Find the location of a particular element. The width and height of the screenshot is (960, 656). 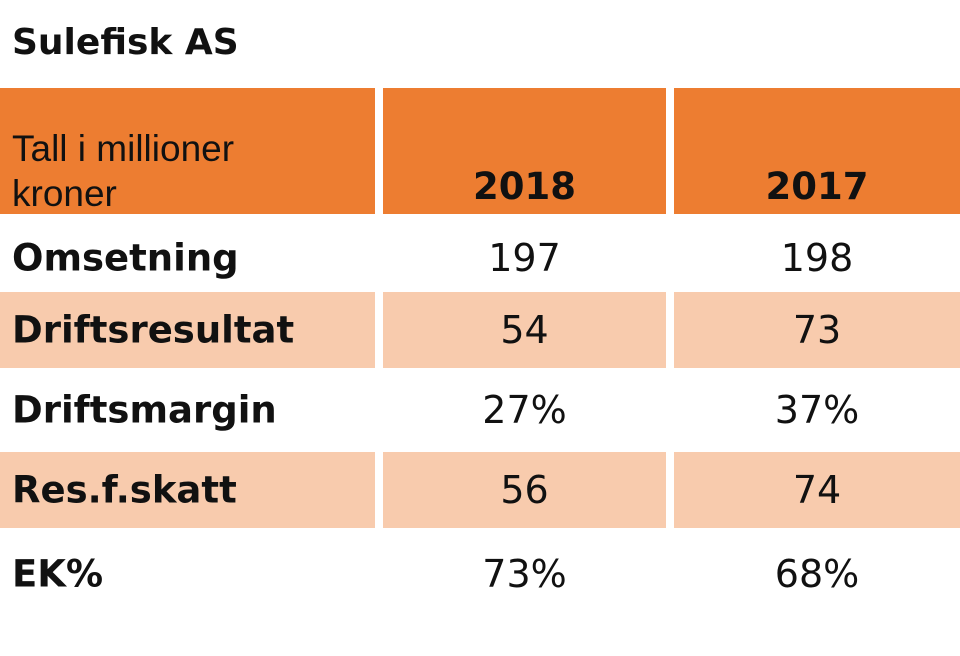

cell-value: 198 is located at coordinates (817, 258).